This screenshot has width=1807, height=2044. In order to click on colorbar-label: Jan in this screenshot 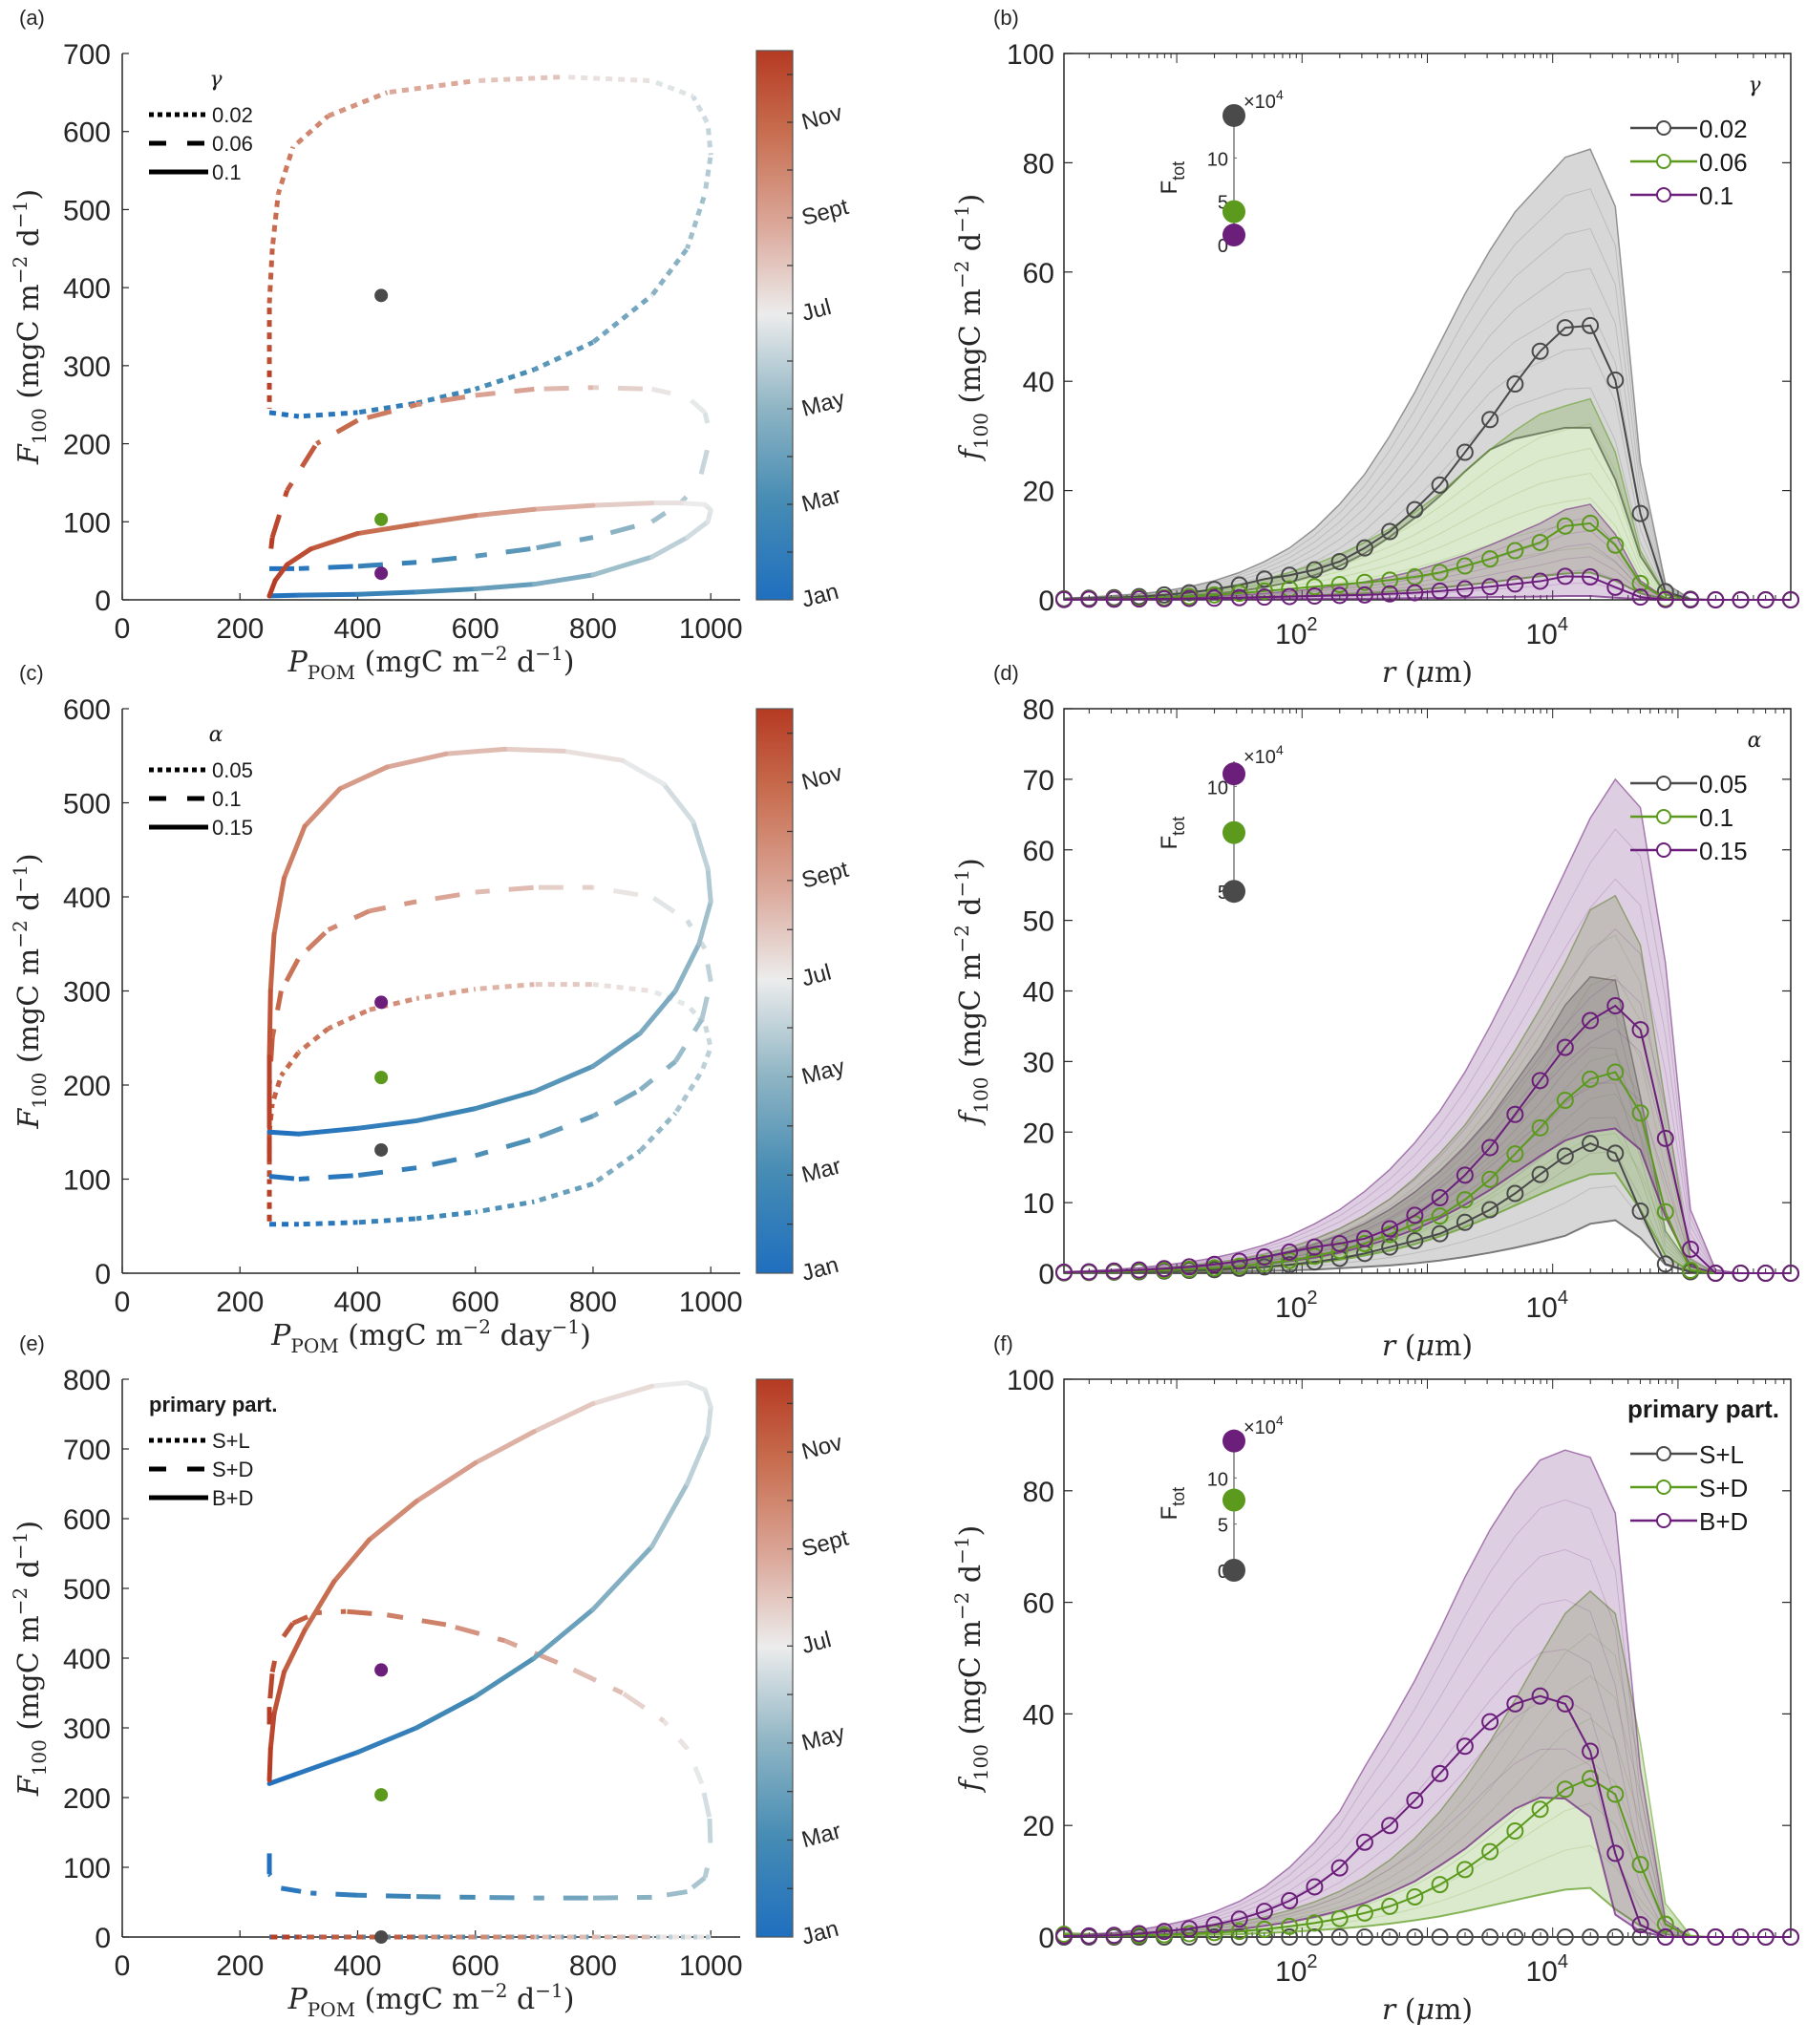, I will do `click(820, 596)`.